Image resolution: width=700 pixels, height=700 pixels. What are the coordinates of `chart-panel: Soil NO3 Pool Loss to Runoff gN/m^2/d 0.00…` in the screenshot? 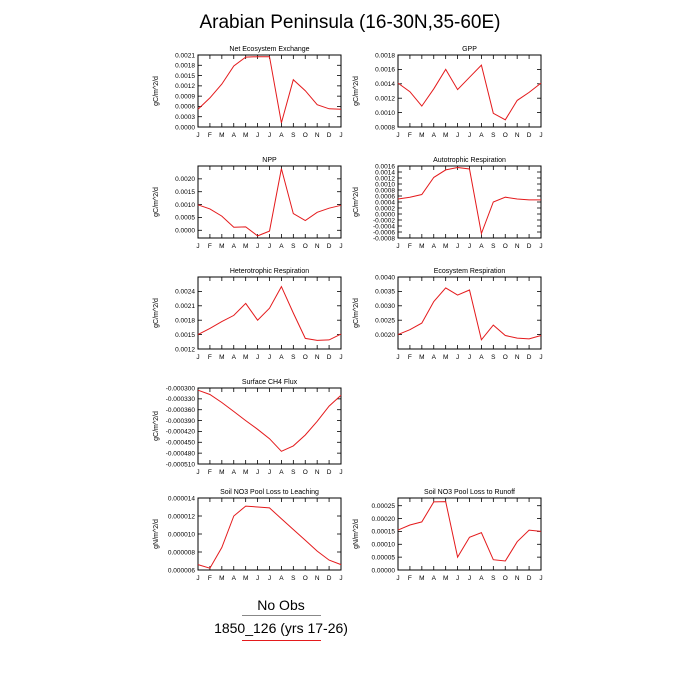 It's located at (448, 535).